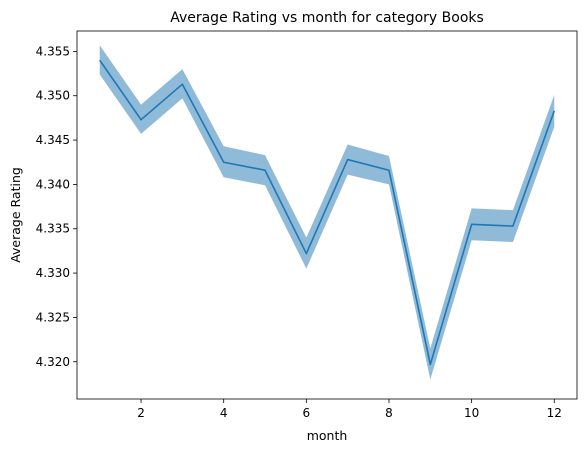  I want to click on y-tick-label: 4.335, so click(53, 229).